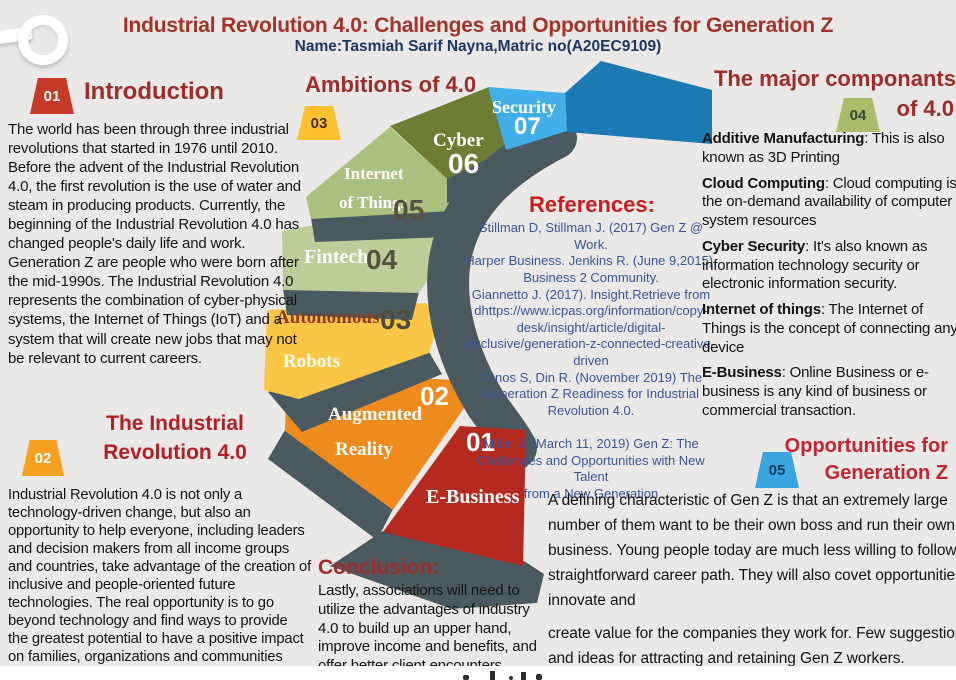 This screenshot has width=956, height=680. I want to click on step-label-of-things: of Things, so click(373, 202).